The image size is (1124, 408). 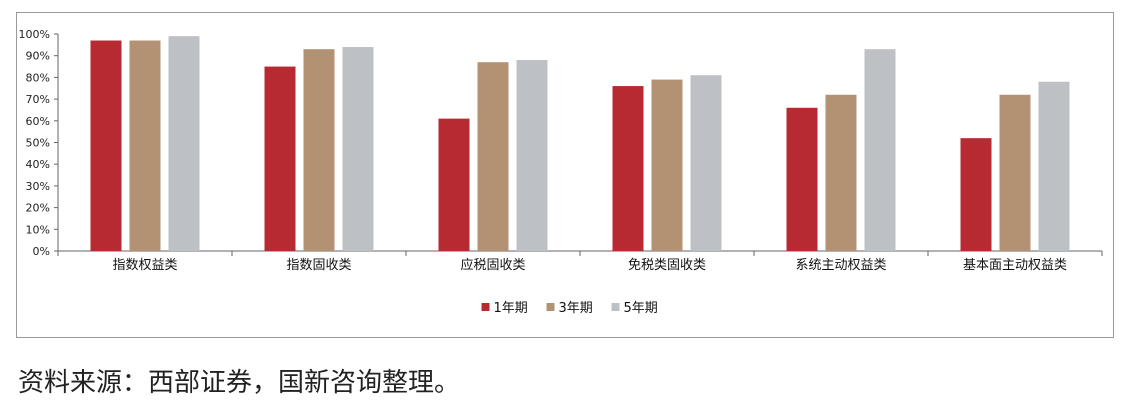 What do you see at coordinates (38, 99) in the screenshot?
I see `y-tick-label: 70%` at bounding box center [38, 99].